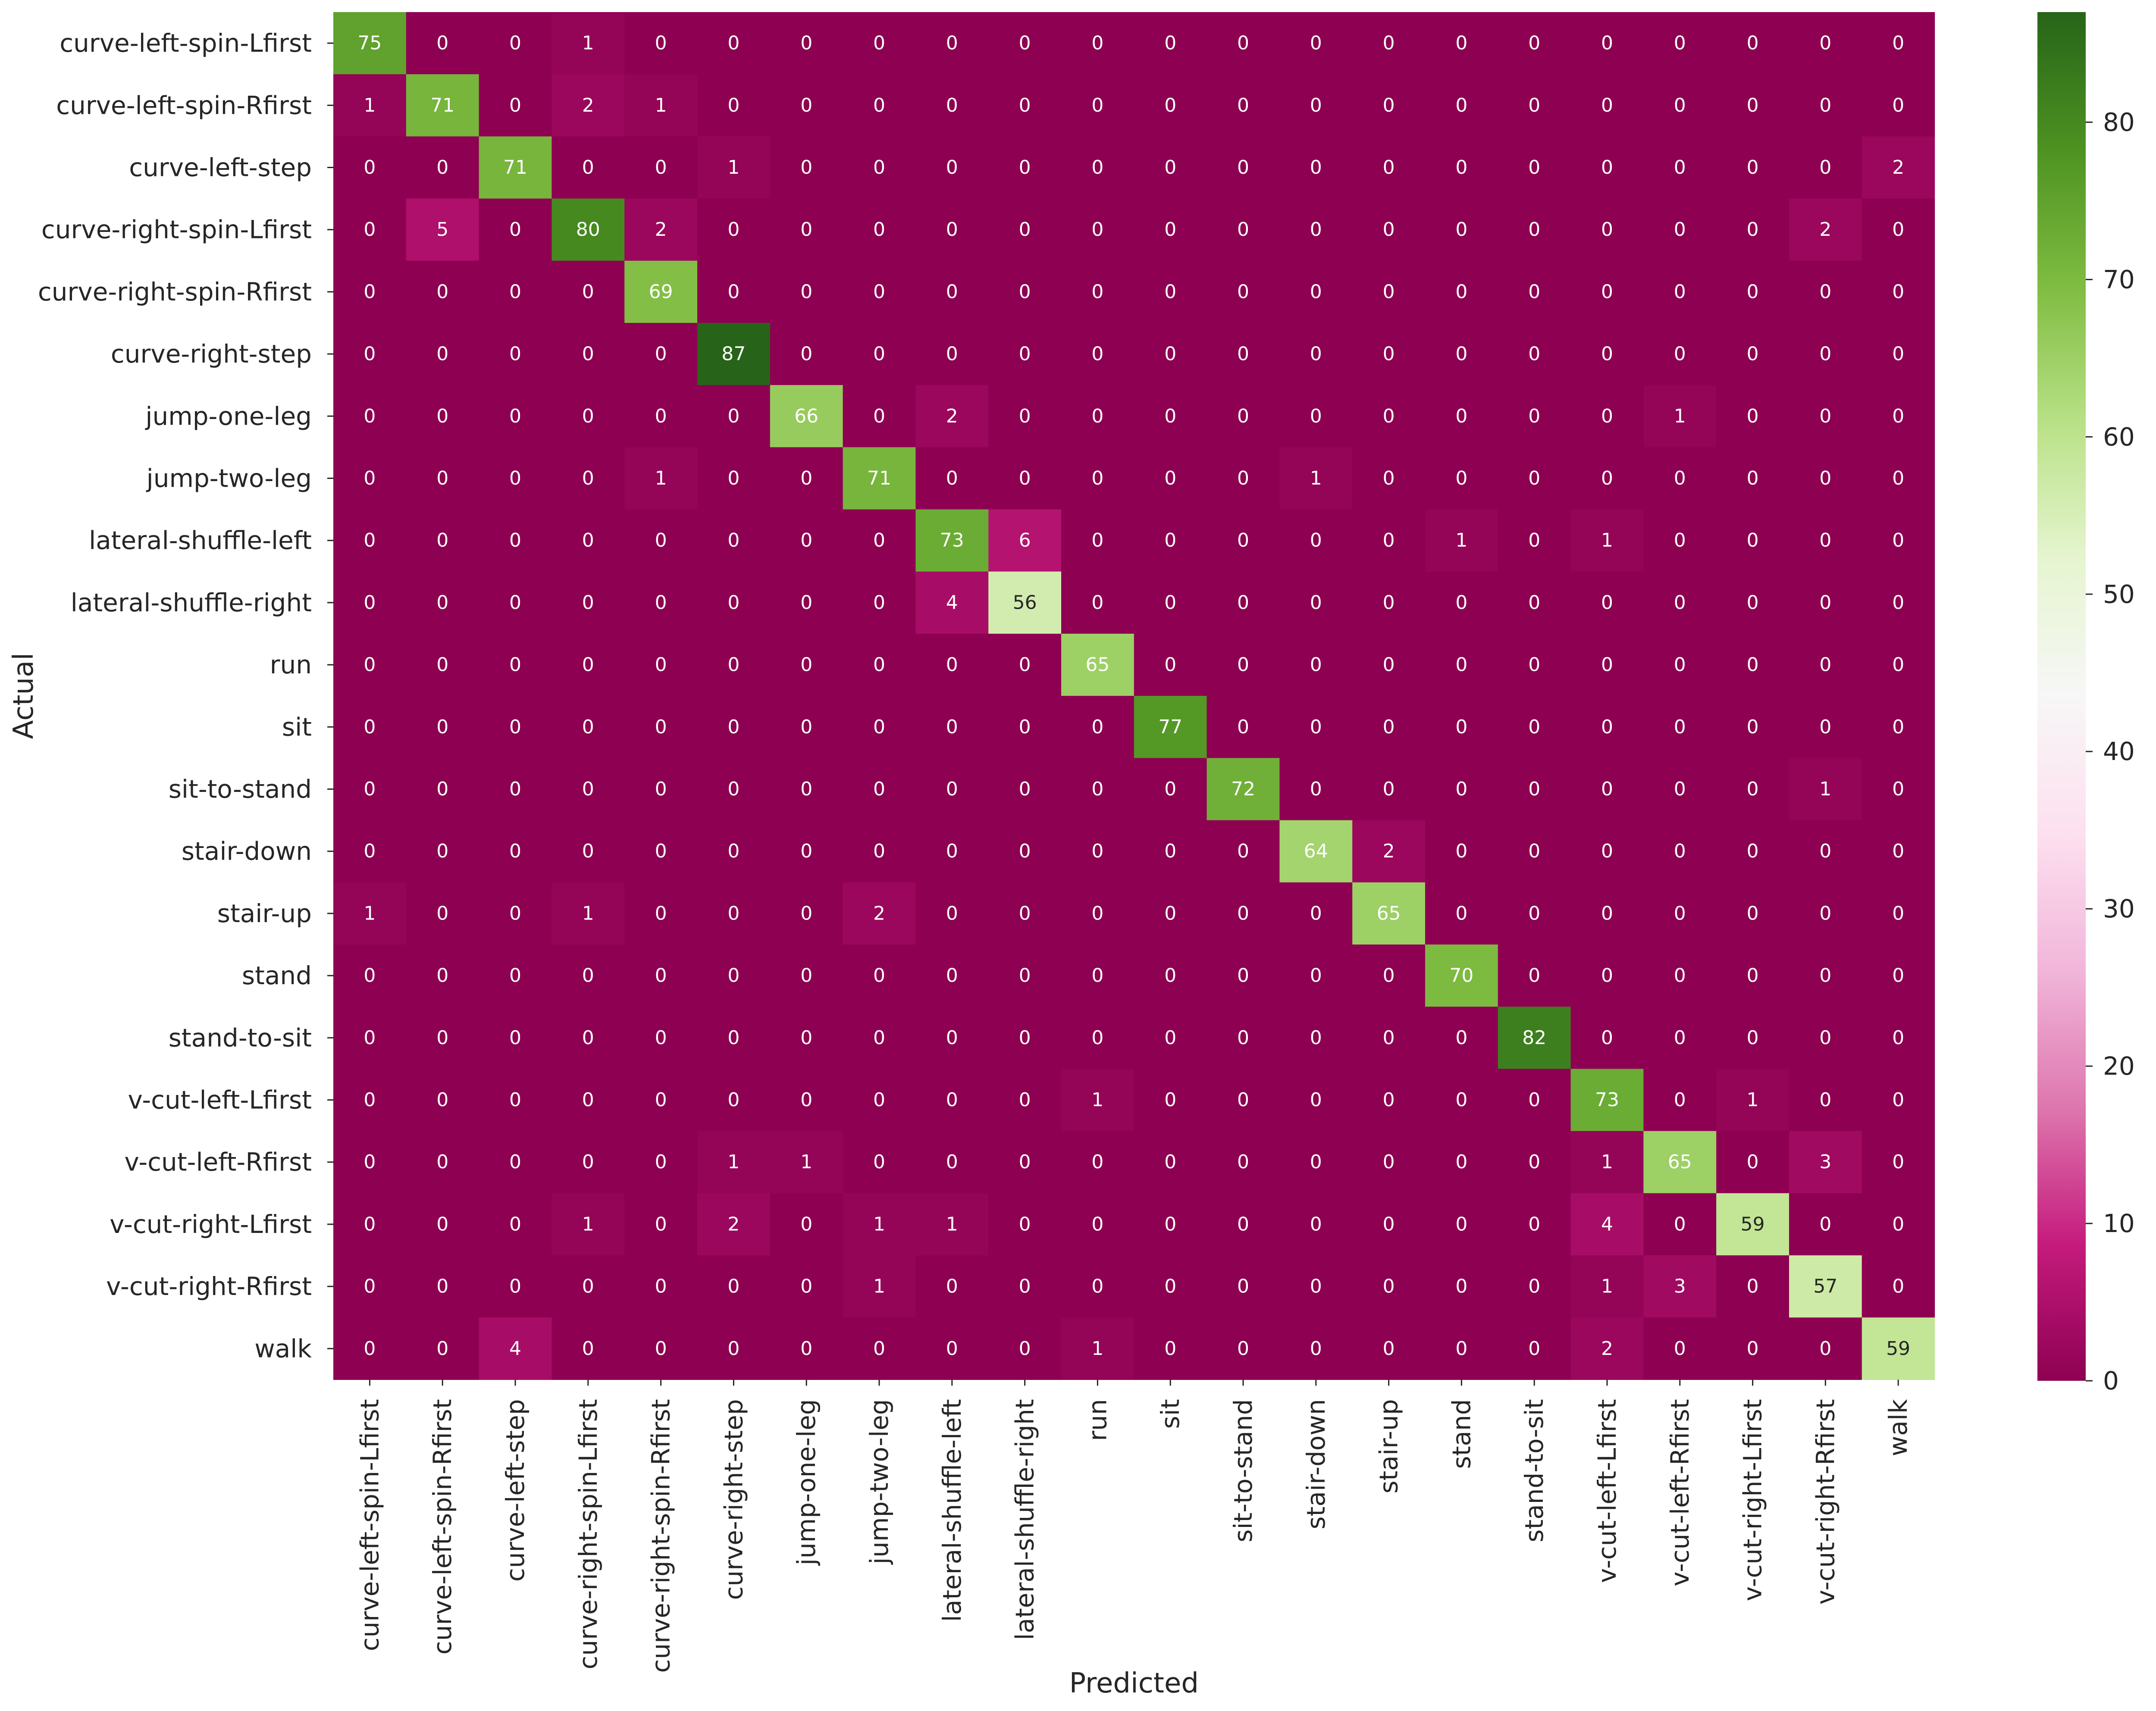 The width and height of the screenshot is (2156, 1711). What do you see at coordinates (220, 167) in the screenshot?
I see `y-tick-label: curve-left-step` at bounding box center [220, 167].